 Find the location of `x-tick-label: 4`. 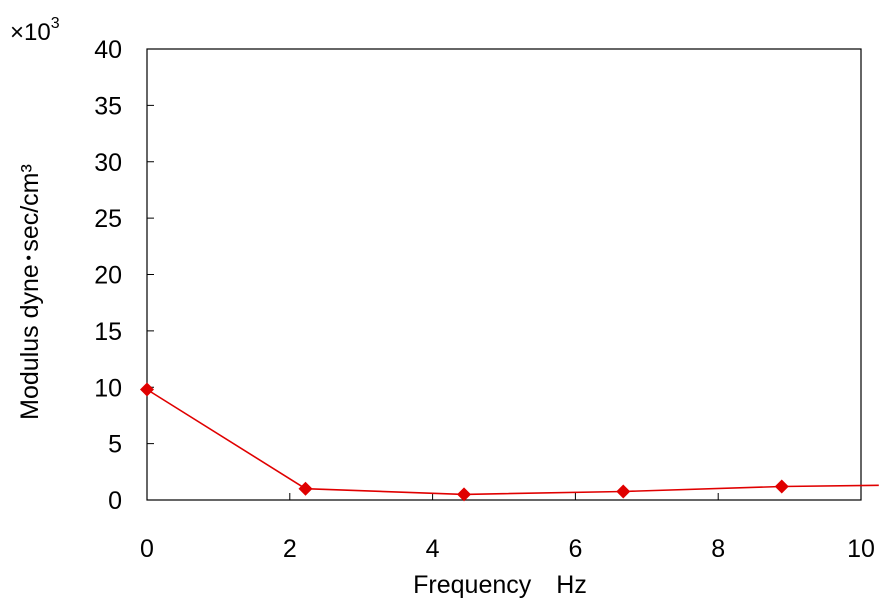

x-tick-label: 4 is located at coordinates (433, 549).